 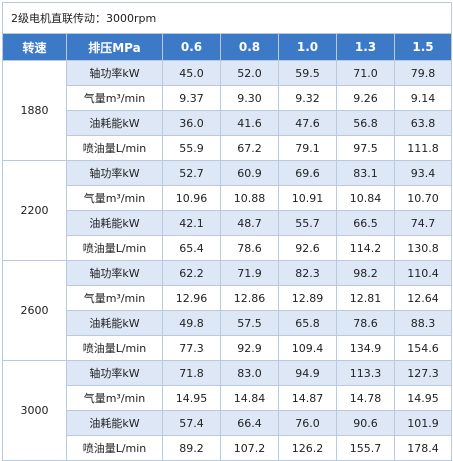 What do you see at coordinates (307, 47) in the screenshot?
I see `pressure-col-header: 1.0` at bounding box center [307, 47].